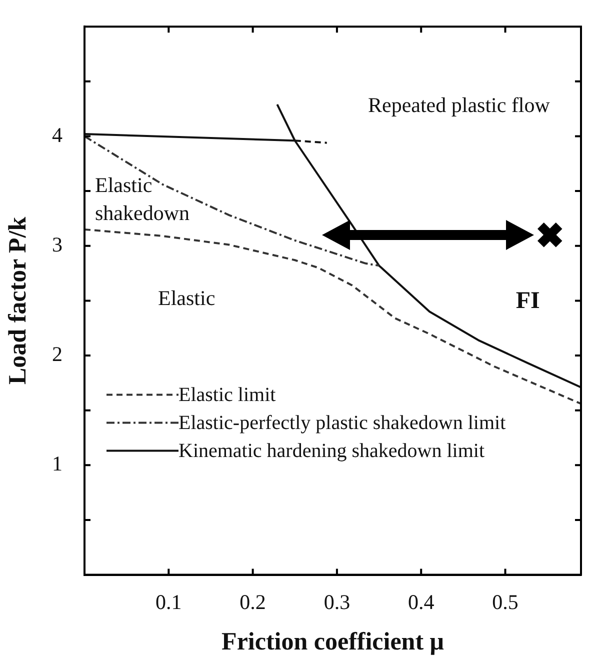 This screenshot has height=662, width=603. What do you see at coordinates (253, 602) in the screenshot?
I see `x-tick-label: 0.2` at bounding box center [253, 602].